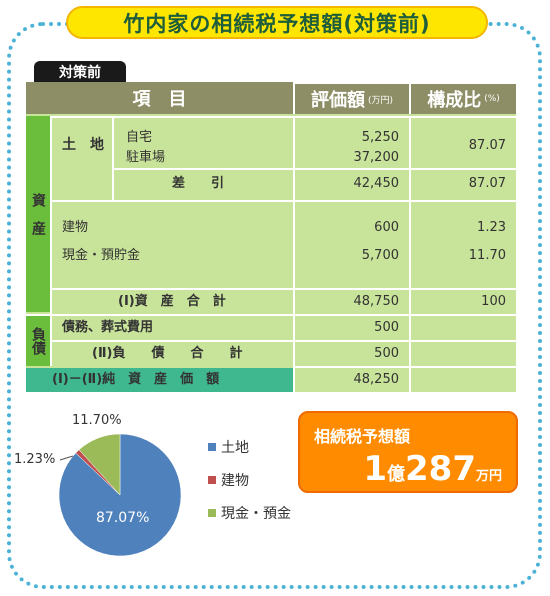  Describe the element at coordinates (38, 340) in the screenshot. I see `liabilities-side-label: 負債` at that location.